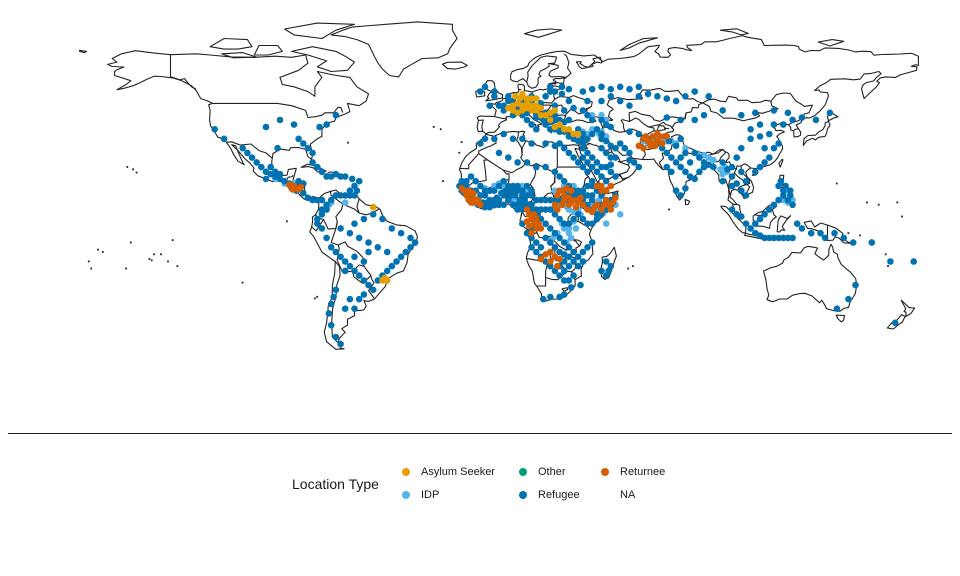  Describe the element at coordinates (430, 495) in the screenshot. I see `legend-label-idp: IDP` at that location.